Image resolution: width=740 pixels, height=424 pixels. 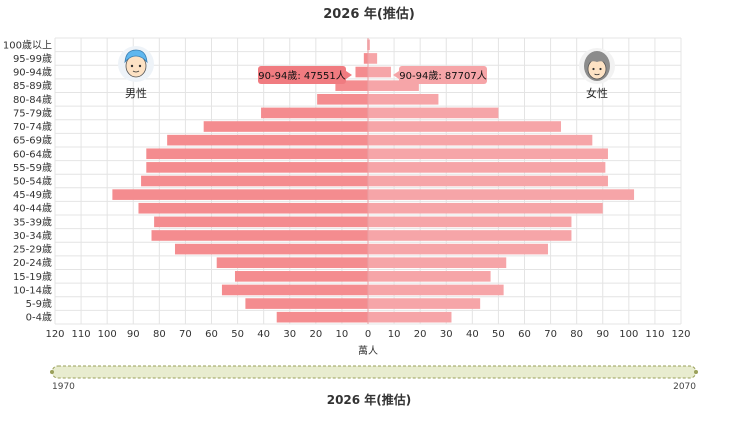 I want to click on category-label: 30-34歲, so click(x=32, y=235).